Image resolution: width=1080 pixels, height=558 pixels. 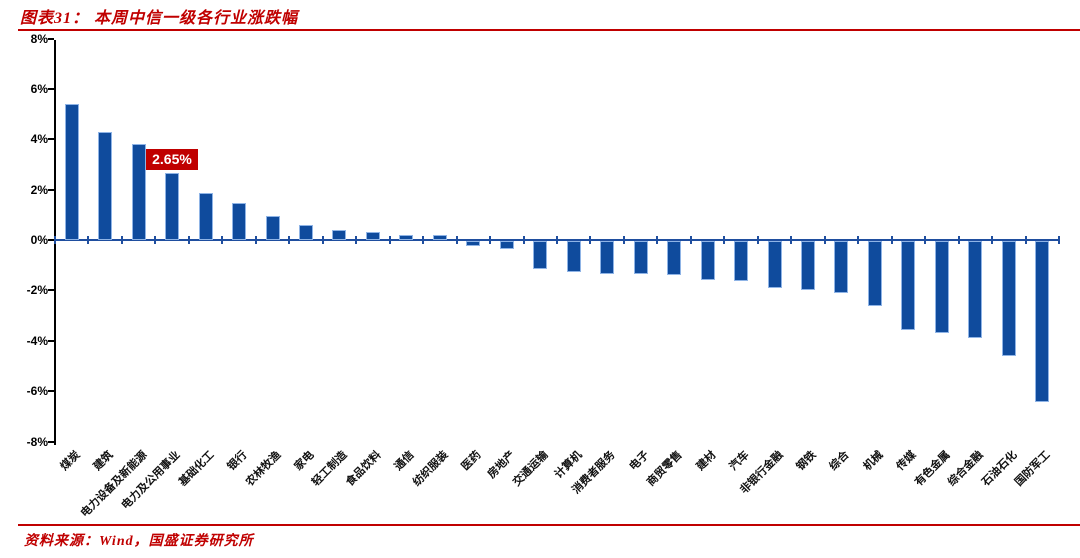 I want to click on x-axis-label: 电子, so click(x=639, y=461).